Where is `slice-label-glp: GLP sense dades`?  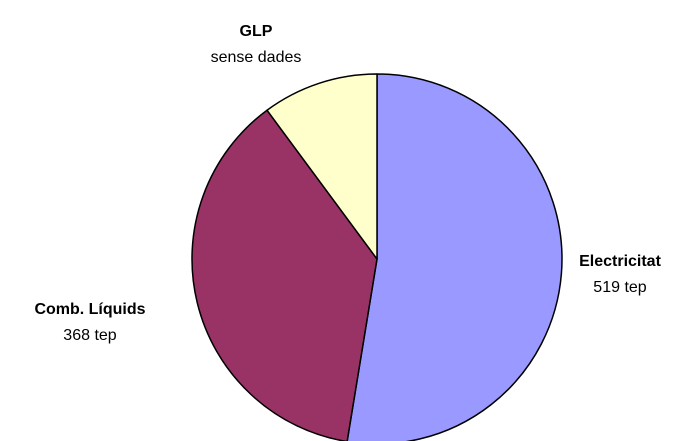
slice-label-glp: GLP sense dades is located at coordinates (256, 44).